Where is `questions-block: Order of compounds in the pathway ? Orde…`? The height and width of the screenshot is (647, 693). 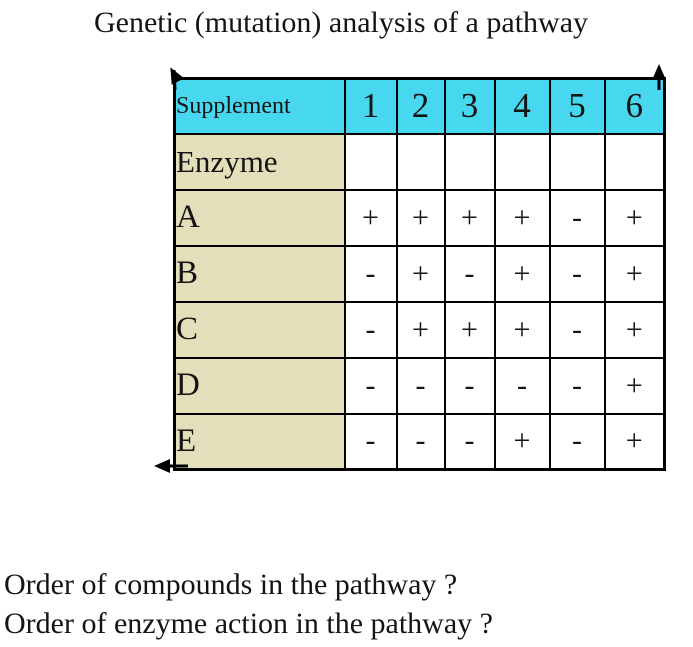 questions-block: Order of compounds in the pathway ? Orde… is located at coordinates (248, 604).